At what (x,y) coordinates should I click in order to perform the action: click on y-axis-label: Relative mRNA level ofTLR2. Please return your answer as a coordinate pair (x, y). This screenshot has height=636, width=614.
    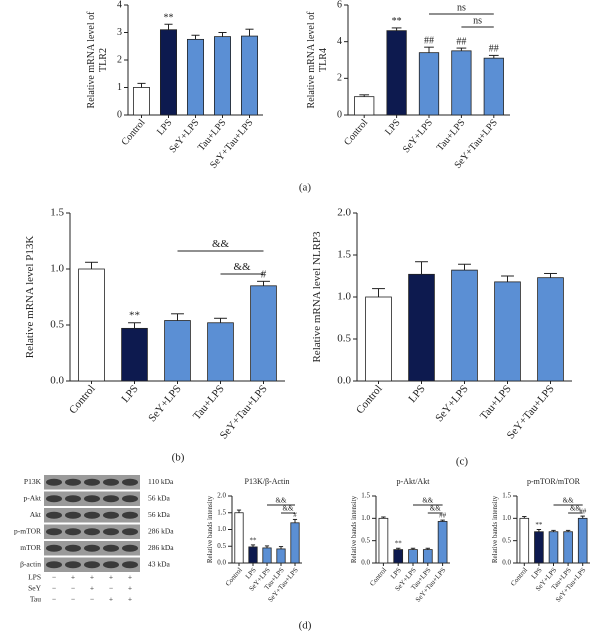
    Looking at the image, I should click on (97, 60).